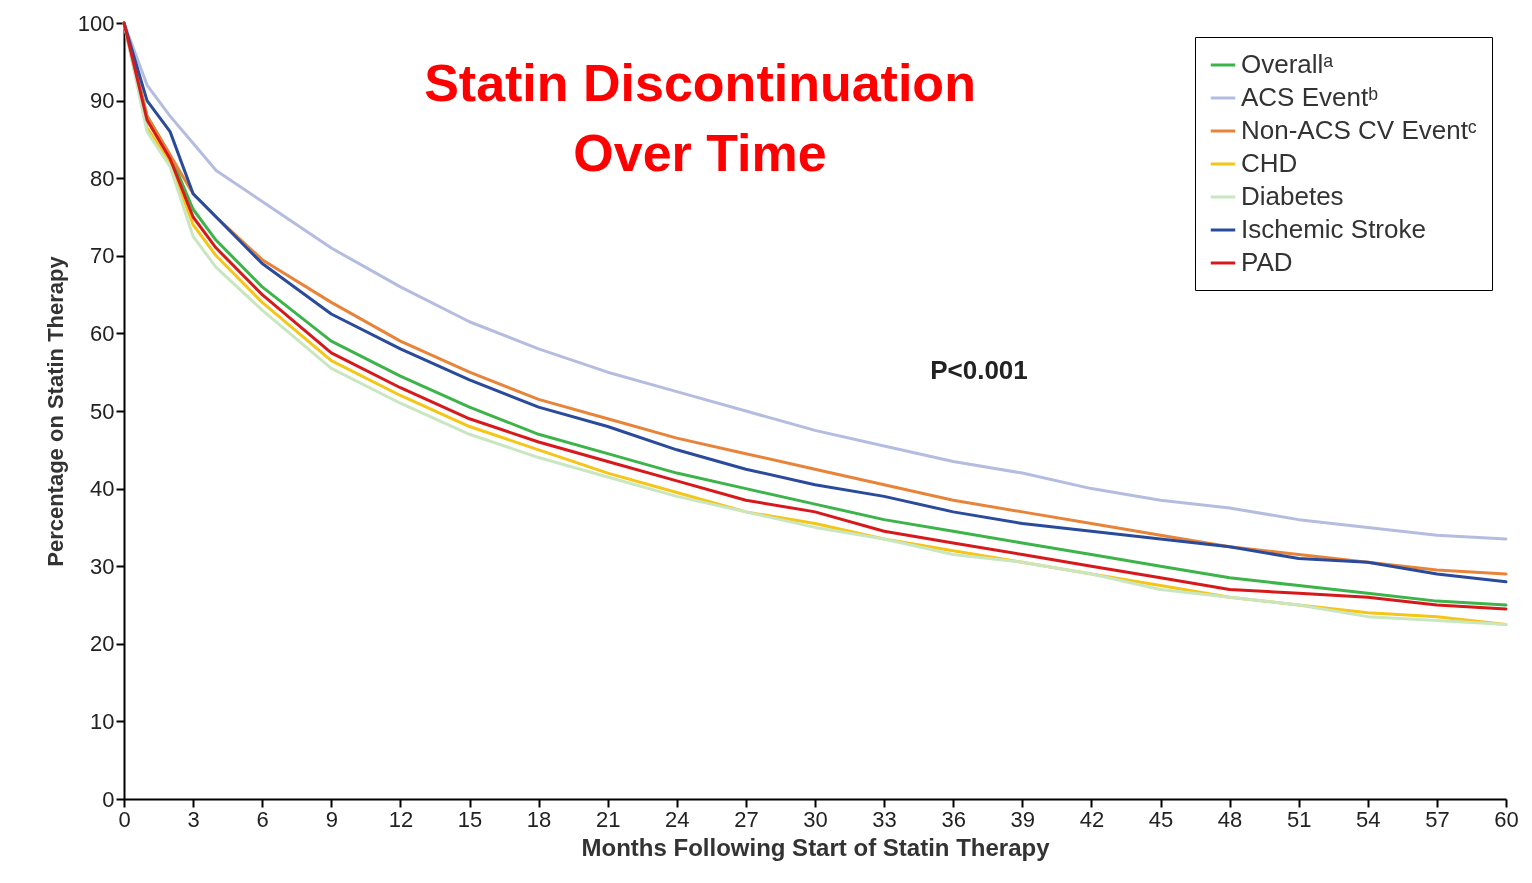 The height and width of the screenshot is (883, 1532). Describe the element at coordinates (1292, 196) in the screenshot. I see `legend-label: Diabetes` at that location.